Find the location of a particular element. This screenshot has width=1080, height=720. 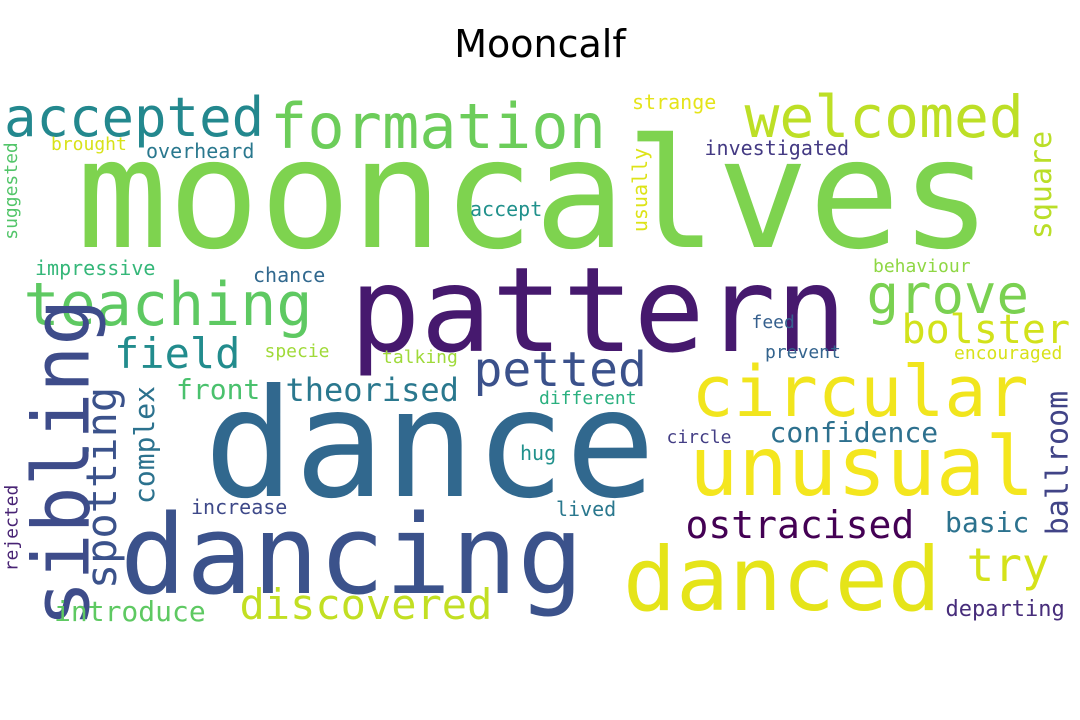

word-talking: talking is located at coordinates (420, 357).